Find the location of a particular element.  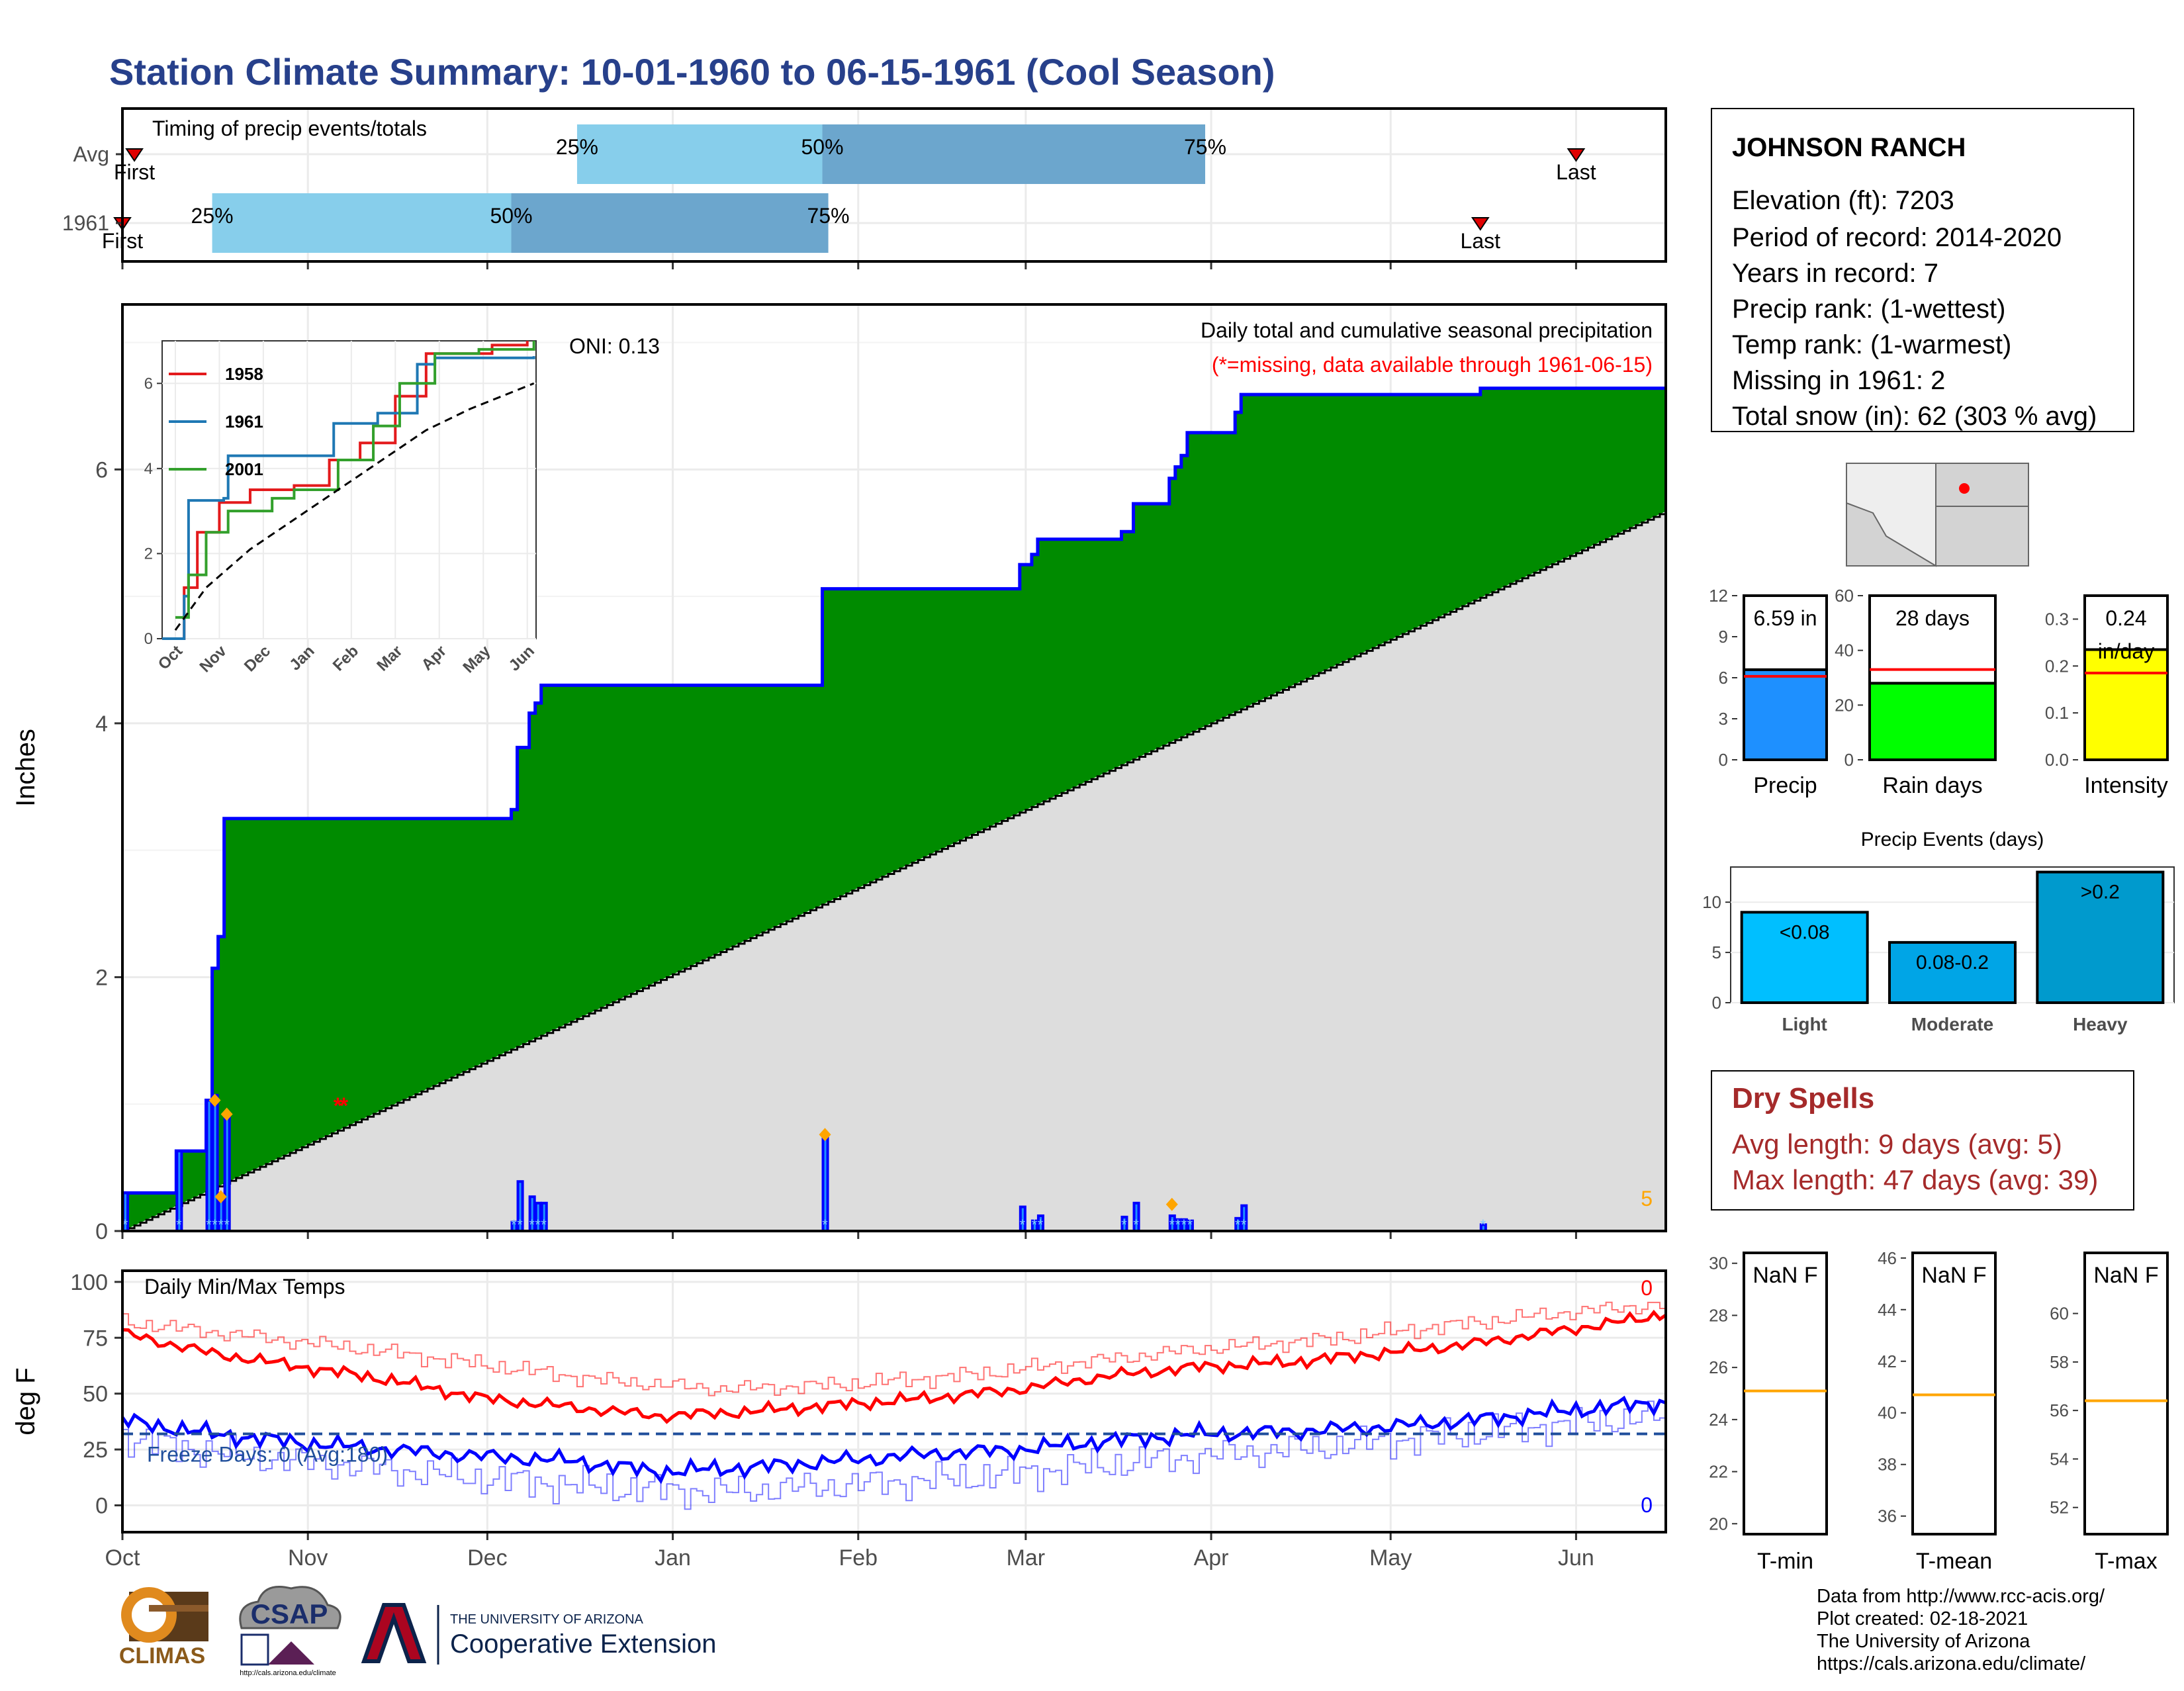

temp-y-tick-label: 0 is located at coordinates (101, 1505).